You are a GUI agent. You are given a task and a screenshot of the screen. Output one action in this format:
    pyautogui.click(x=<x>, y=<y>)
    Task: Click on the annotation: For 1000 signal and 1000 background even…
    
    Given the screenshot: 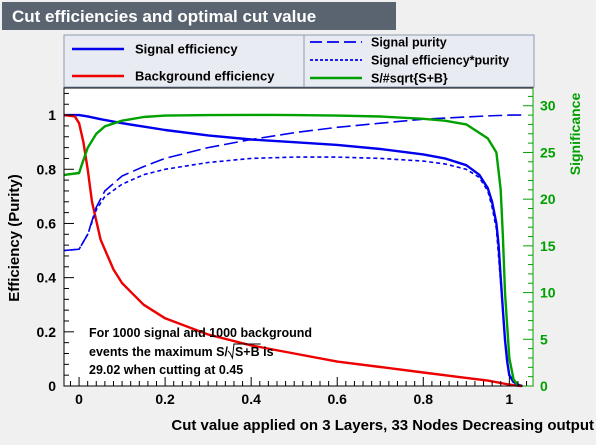 What is the action you would take?
    pyautogui.click(x=200, y=351)
    